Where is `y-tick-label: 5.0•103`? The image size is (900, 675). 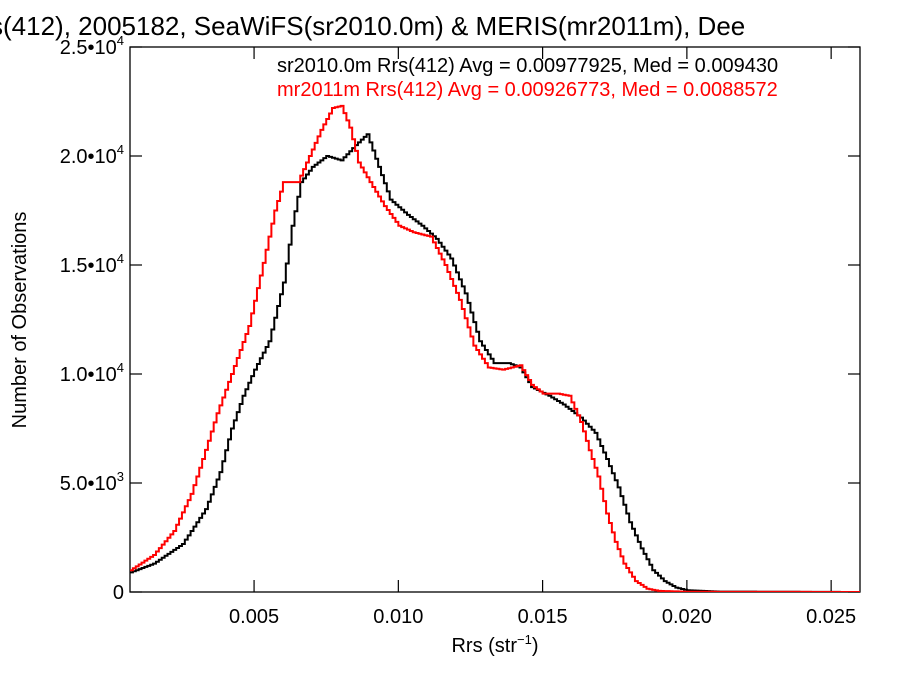
y-tick-label: 5.0•103 is located at coordinates (92, 482).